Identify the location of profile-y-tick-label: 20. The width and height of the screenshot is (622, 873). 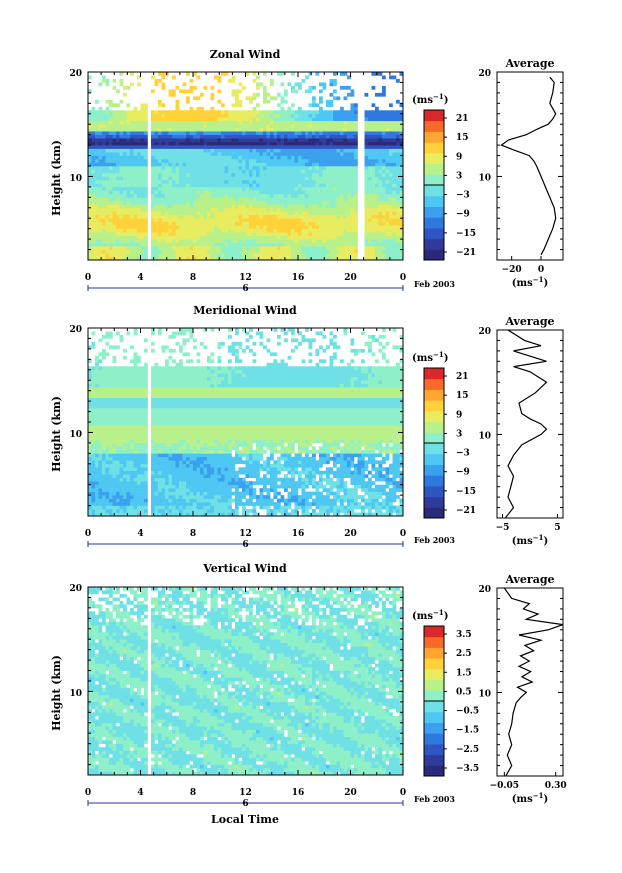
(484, 74).